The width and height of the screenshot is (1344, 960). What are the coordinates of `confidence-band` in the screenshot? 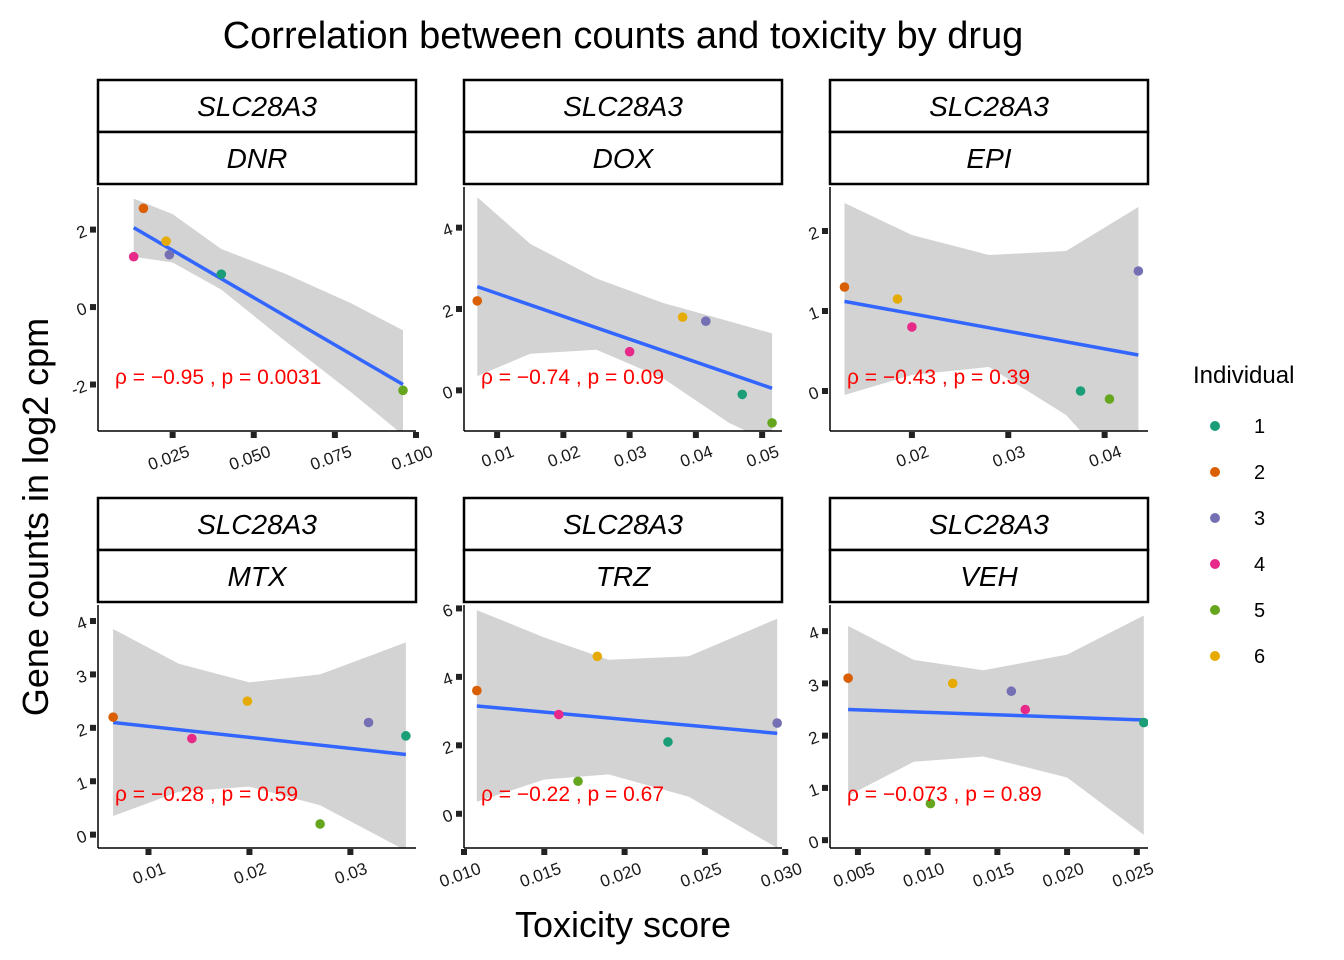 It's located at (627, 729).